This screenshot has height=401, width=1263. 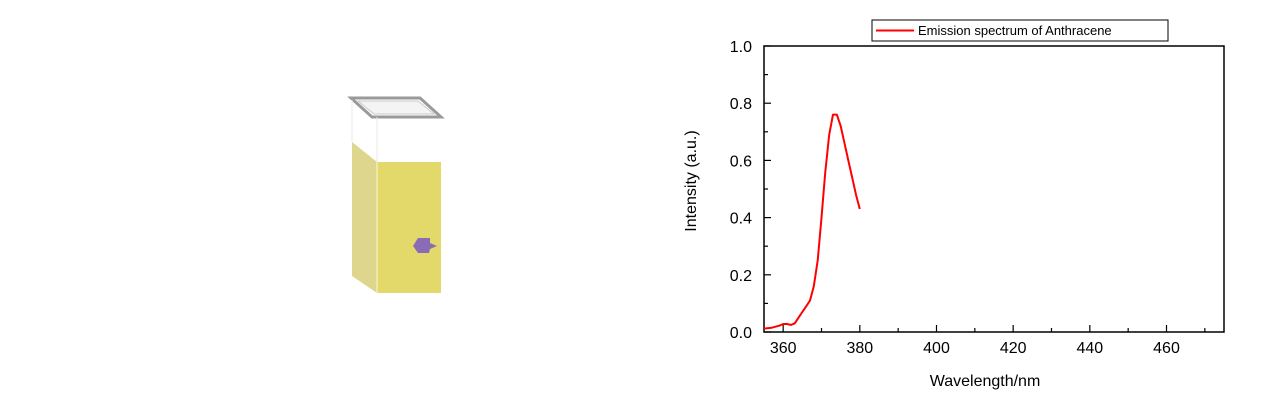 I want to click on purple-arrow-marker-icon, so click(x=425, y=245).